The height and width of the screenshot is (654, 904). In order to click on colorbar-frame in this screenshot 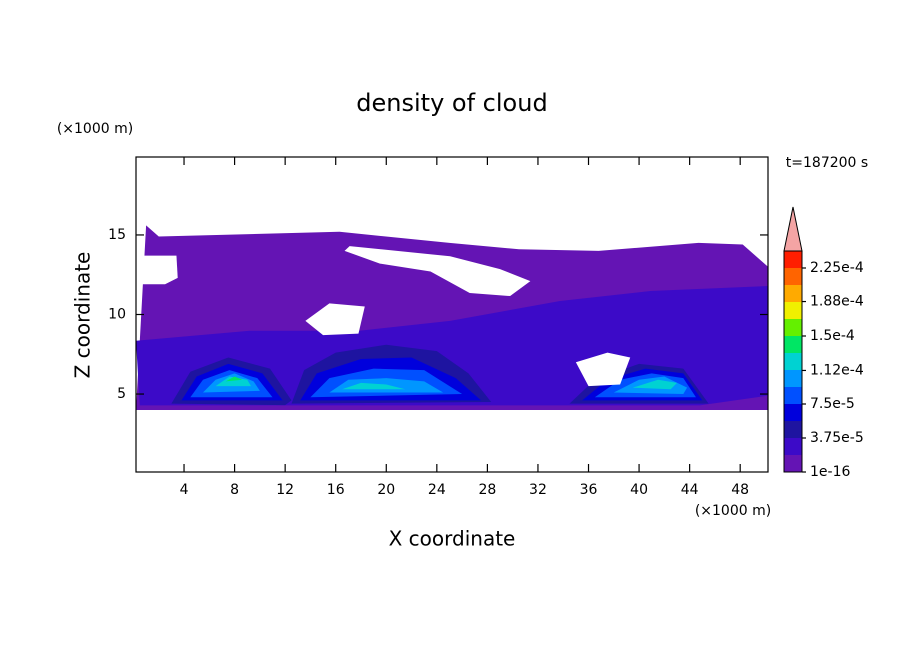, I will do `click(793, 361)`.